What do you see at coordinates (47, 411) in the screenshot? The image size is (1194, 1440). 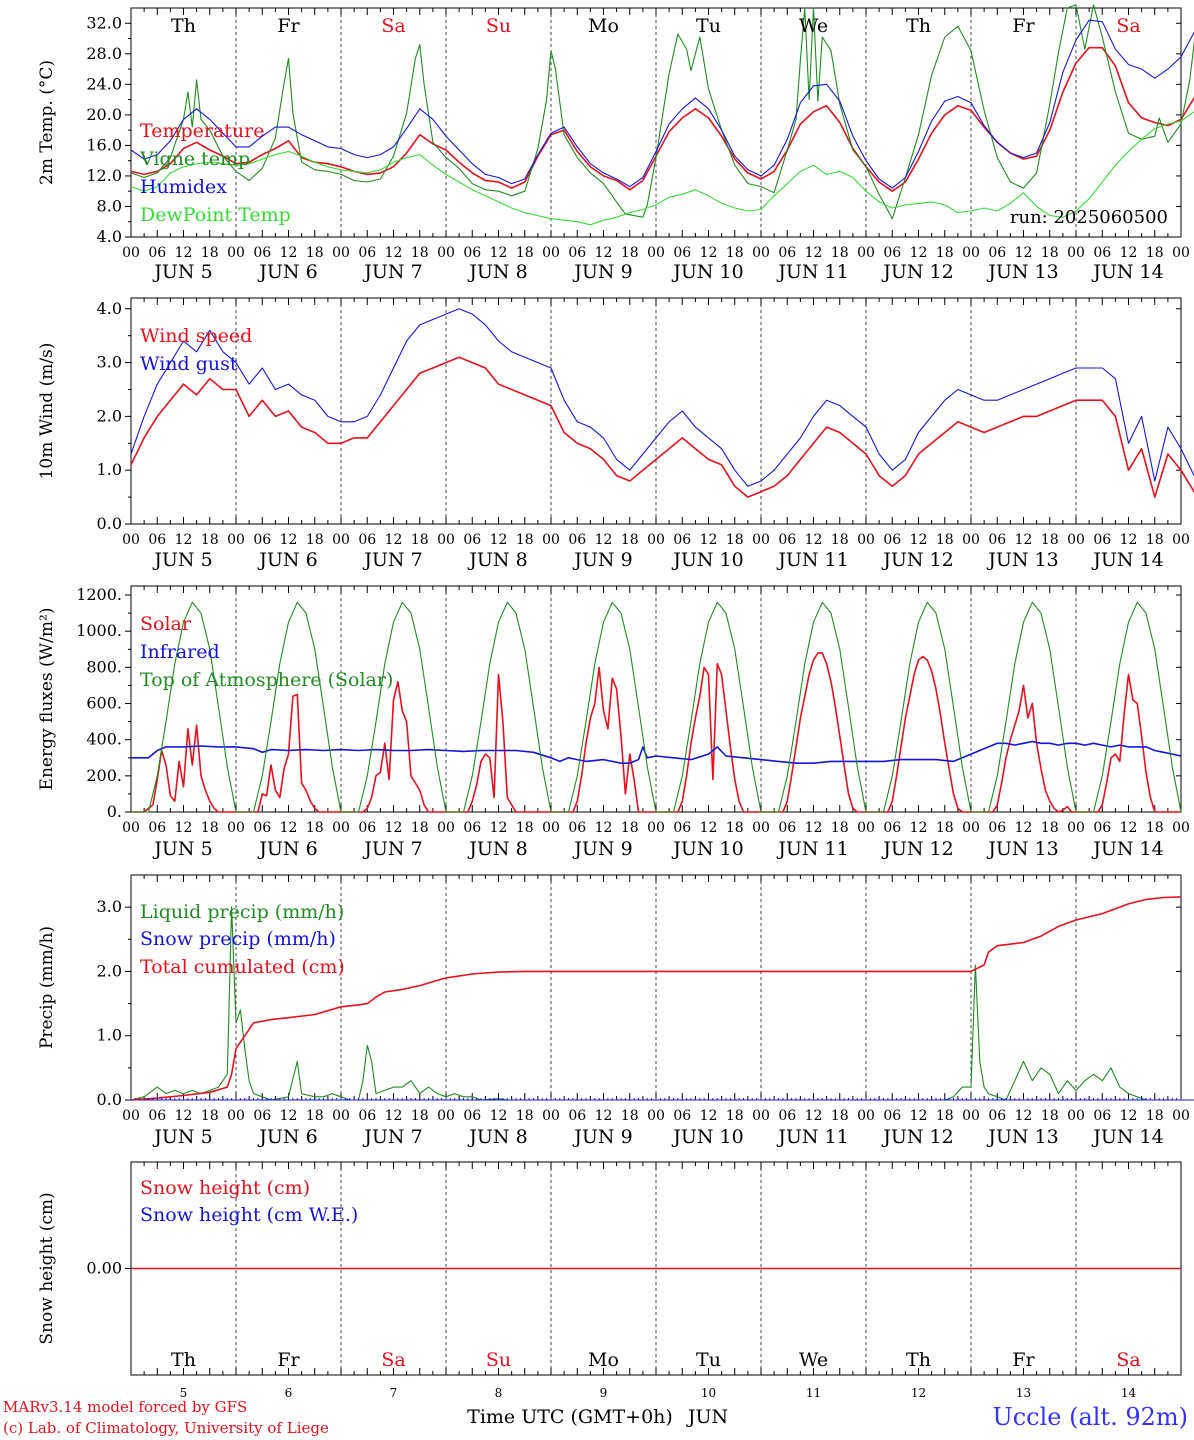 I see `y-axis-title: 10m Wind (m/s)` at bounding box center [47, 411].